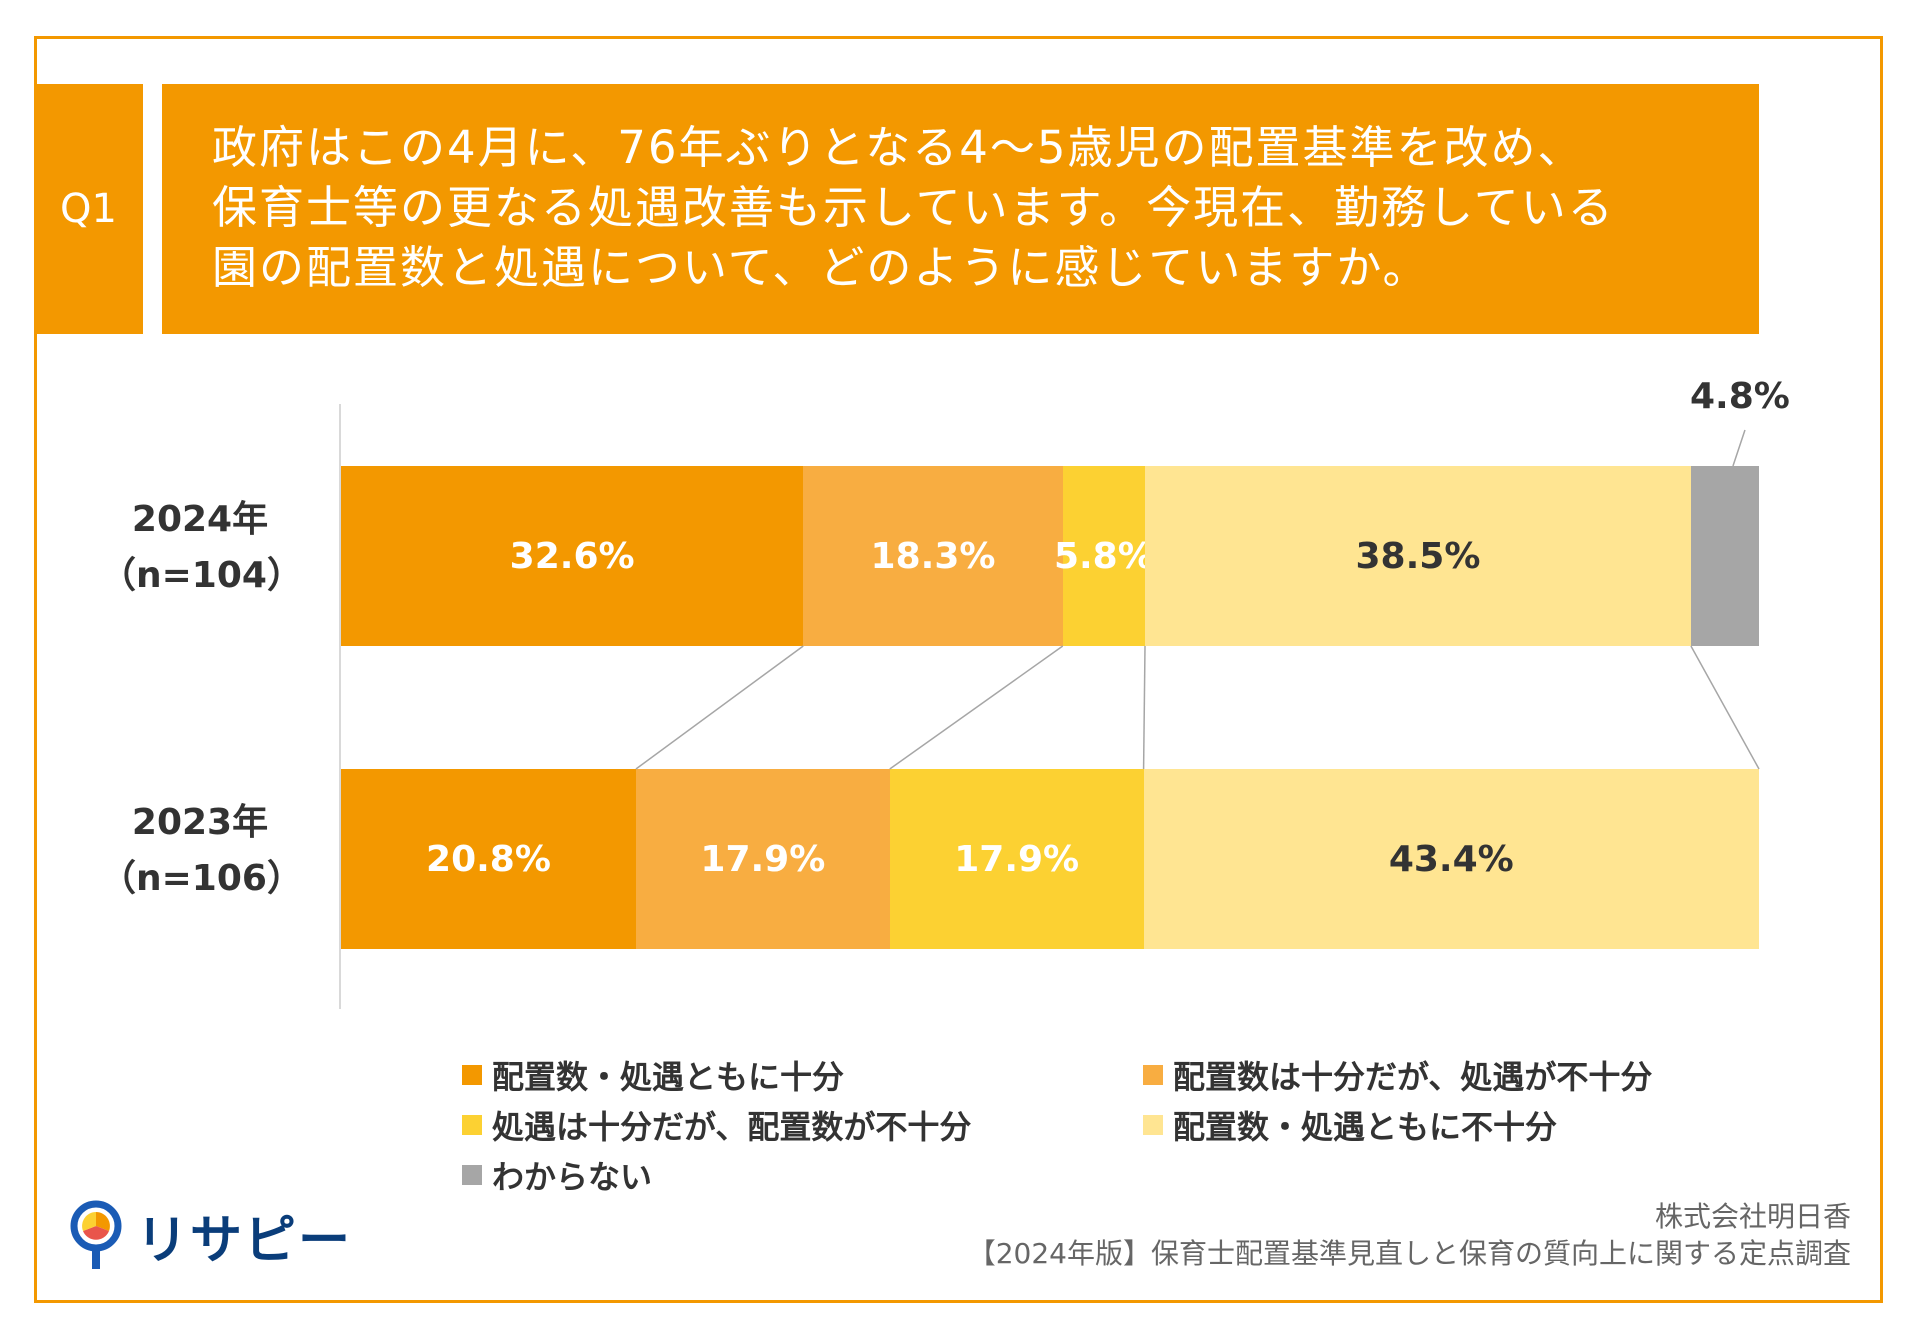  I want to click on bar-segment: 38.5%, so click(1418, 556).